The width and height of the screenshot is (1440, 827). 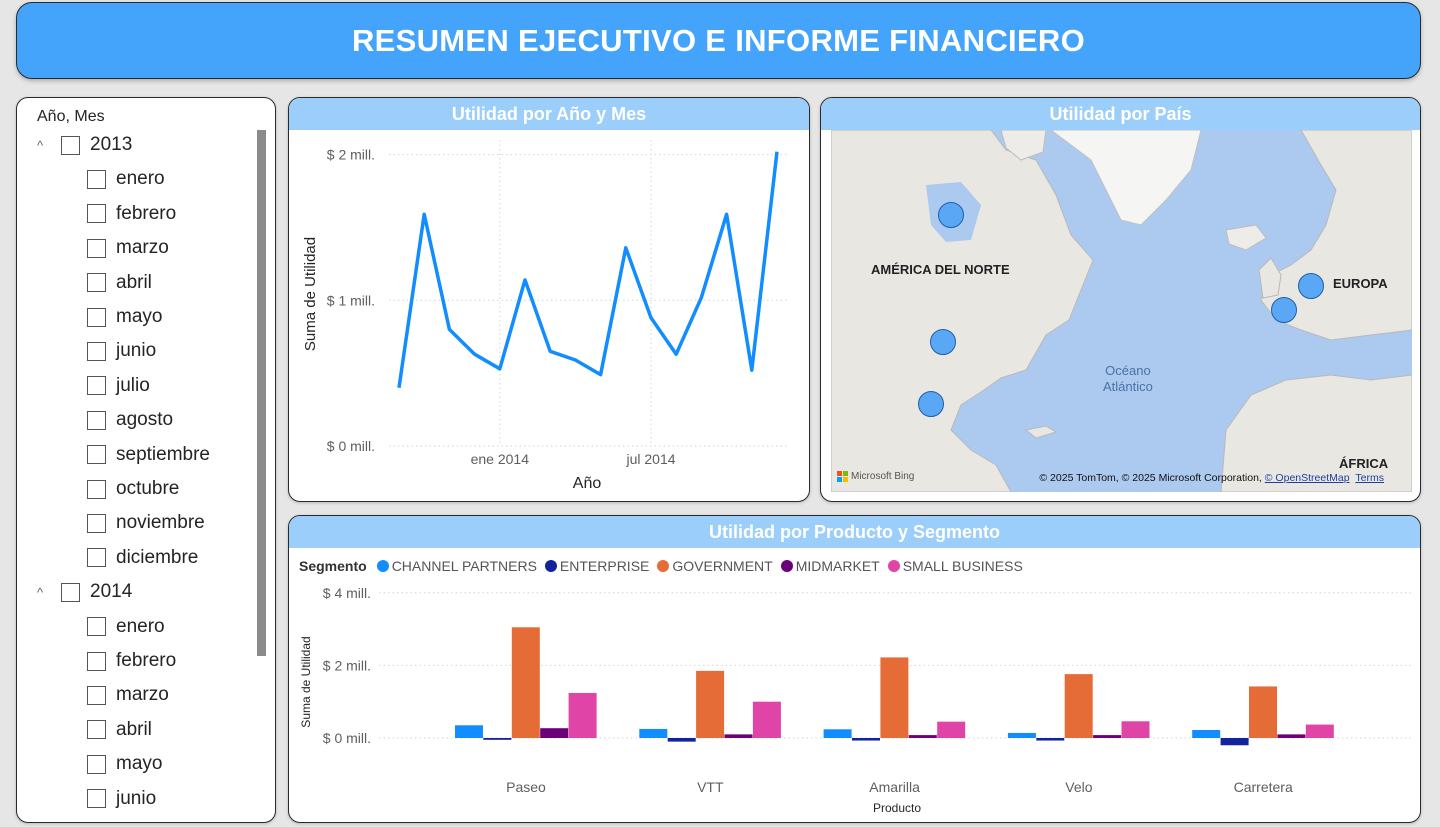 I want to click on legend-item: GOVERNMENT, so click(x=715, y=566).